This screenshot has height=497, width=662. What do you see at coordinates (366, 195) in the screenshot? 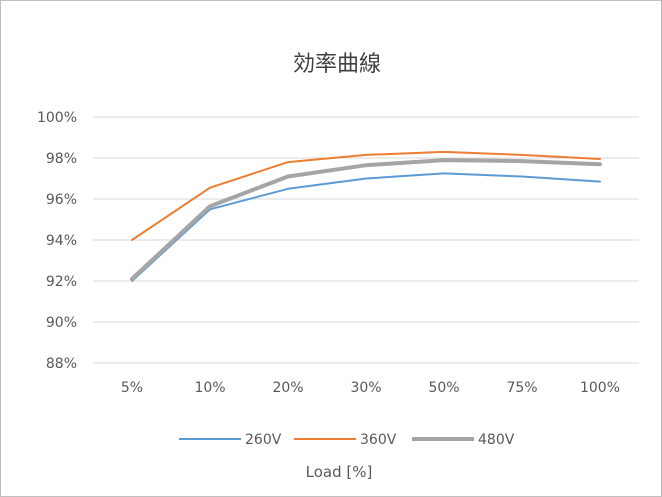
I see `series-line-360V` at bounding box center [366, 195].